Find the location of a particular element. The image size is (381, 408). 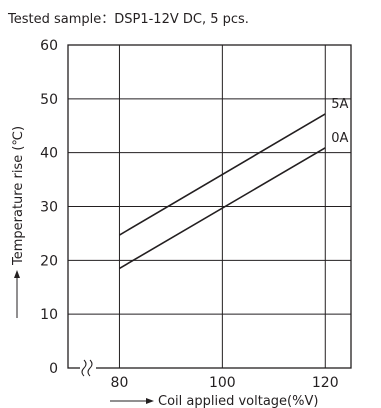

axis-break-gap is located at coordinates (88, 368).